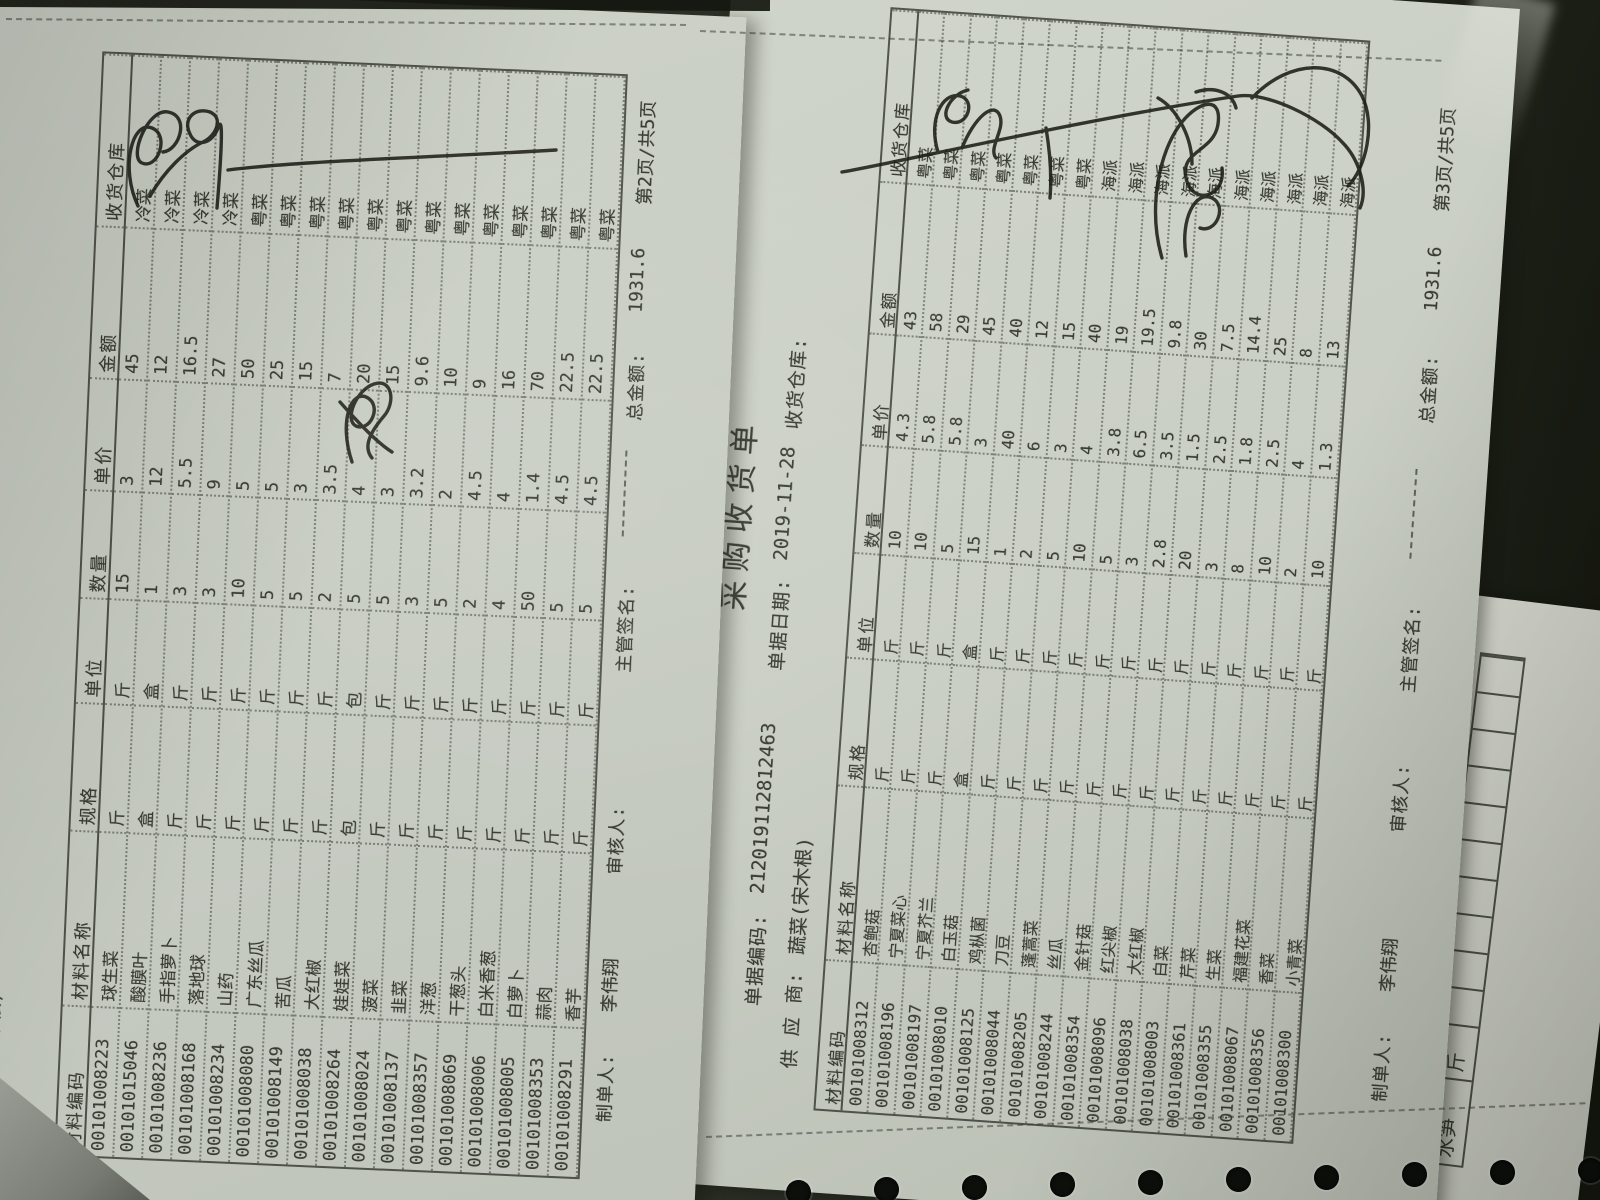 The height and width of the screenshot is (1200, 1600). Describe the element at coordinates (333, 1091) in the screenshot. I see `cell: 00101008264` at that location.